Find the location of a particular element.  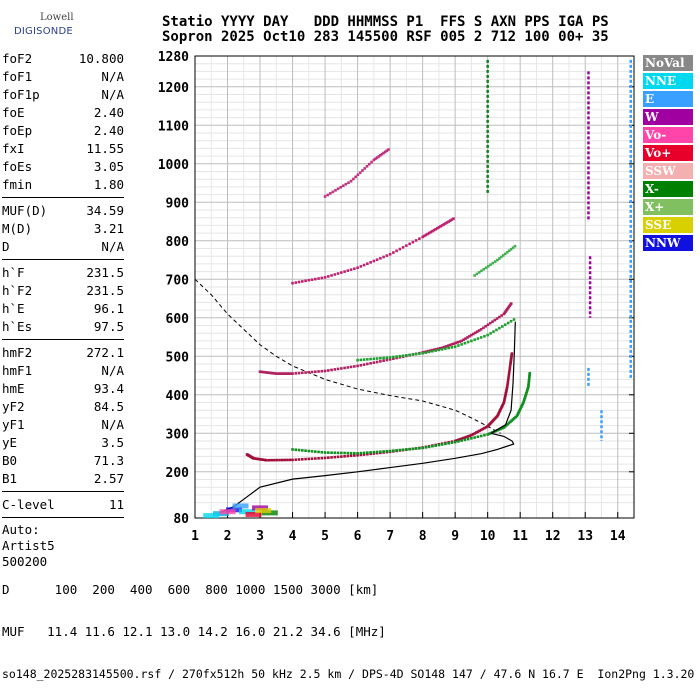

param-key: fxI is located at coordinates (13, 148).